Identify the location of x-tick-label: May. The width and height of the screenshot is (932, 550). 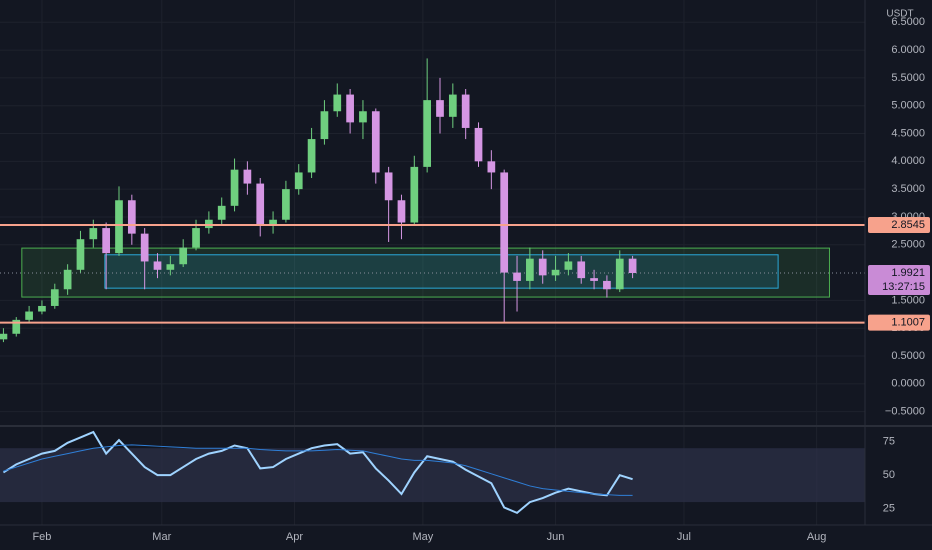
(422, 537).